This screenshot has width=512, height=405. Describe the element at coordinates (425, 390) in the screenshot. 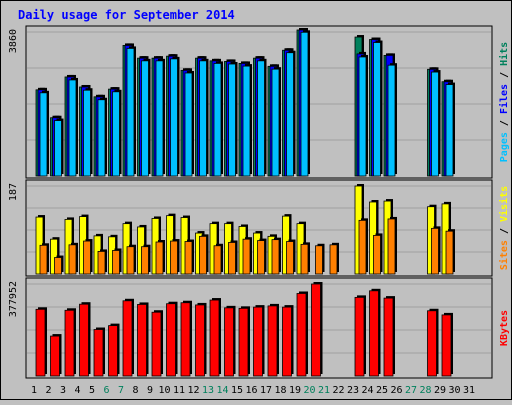

I see `day-label: 28` at that location.